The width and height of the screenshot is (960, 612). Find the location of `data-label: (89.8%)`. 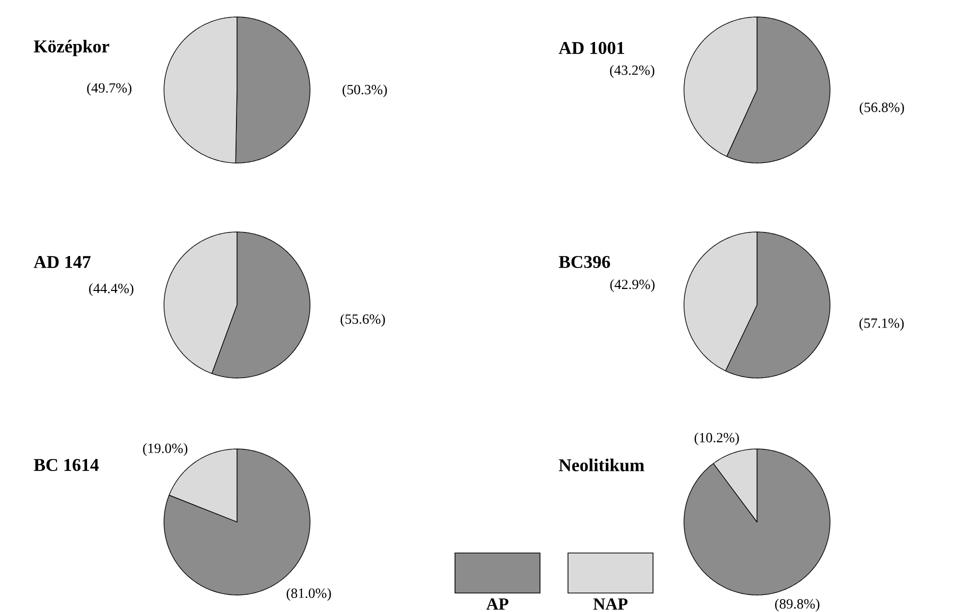

data-label: (89.8%) is located at coordinates (797, 605).